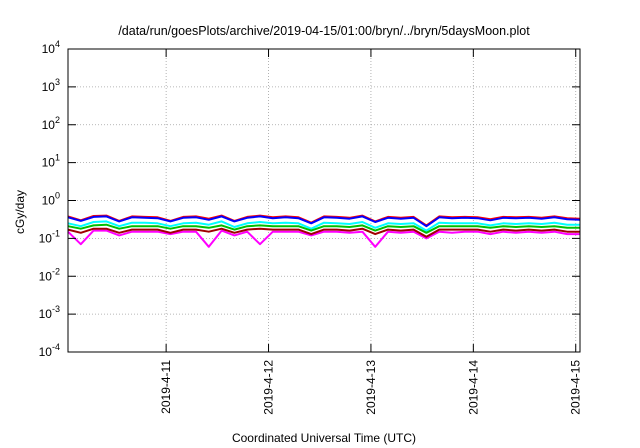  What do you see at coordinates (166, 387) in the screenshot?
I see `x-tick-label: 2019-4-11` at bounding box center [166, 387].